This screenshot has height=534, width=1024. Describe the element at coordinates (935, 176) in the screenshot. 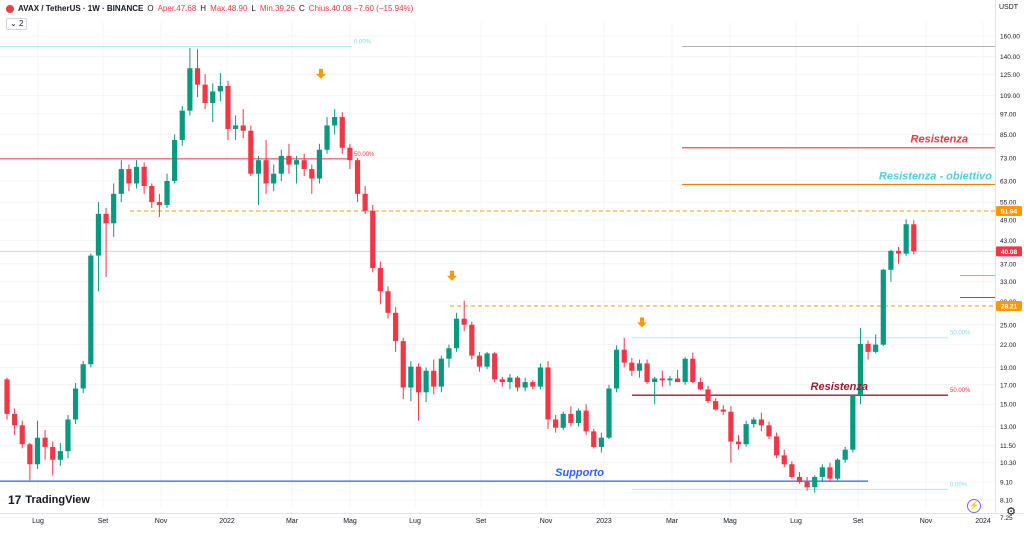

I see `annotation-label: Resistenza - obiettivo` at that location.